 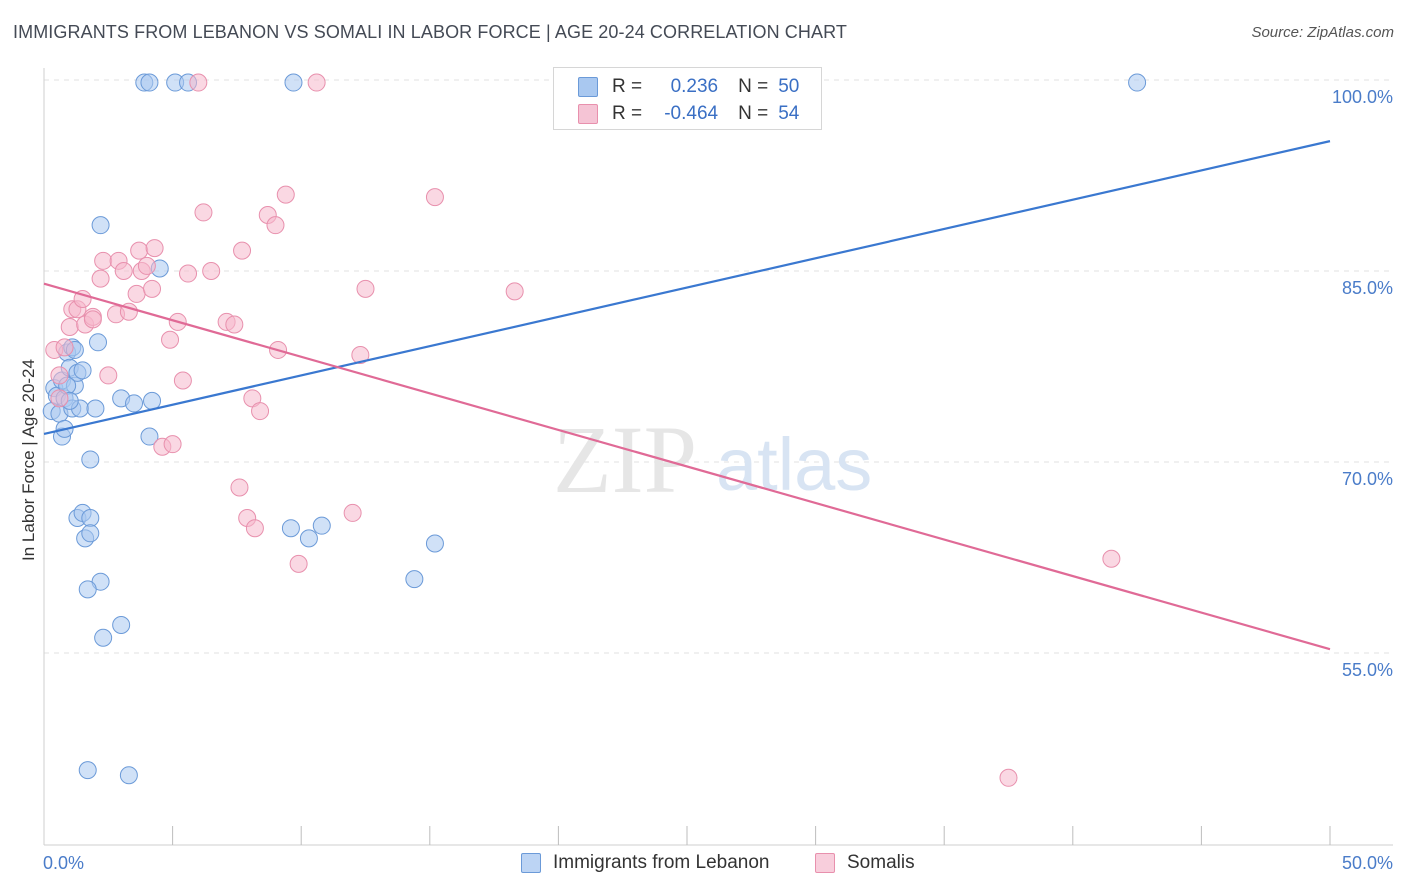 I want to click on watermark-atlas: atlas, so click(x=794, y=464).